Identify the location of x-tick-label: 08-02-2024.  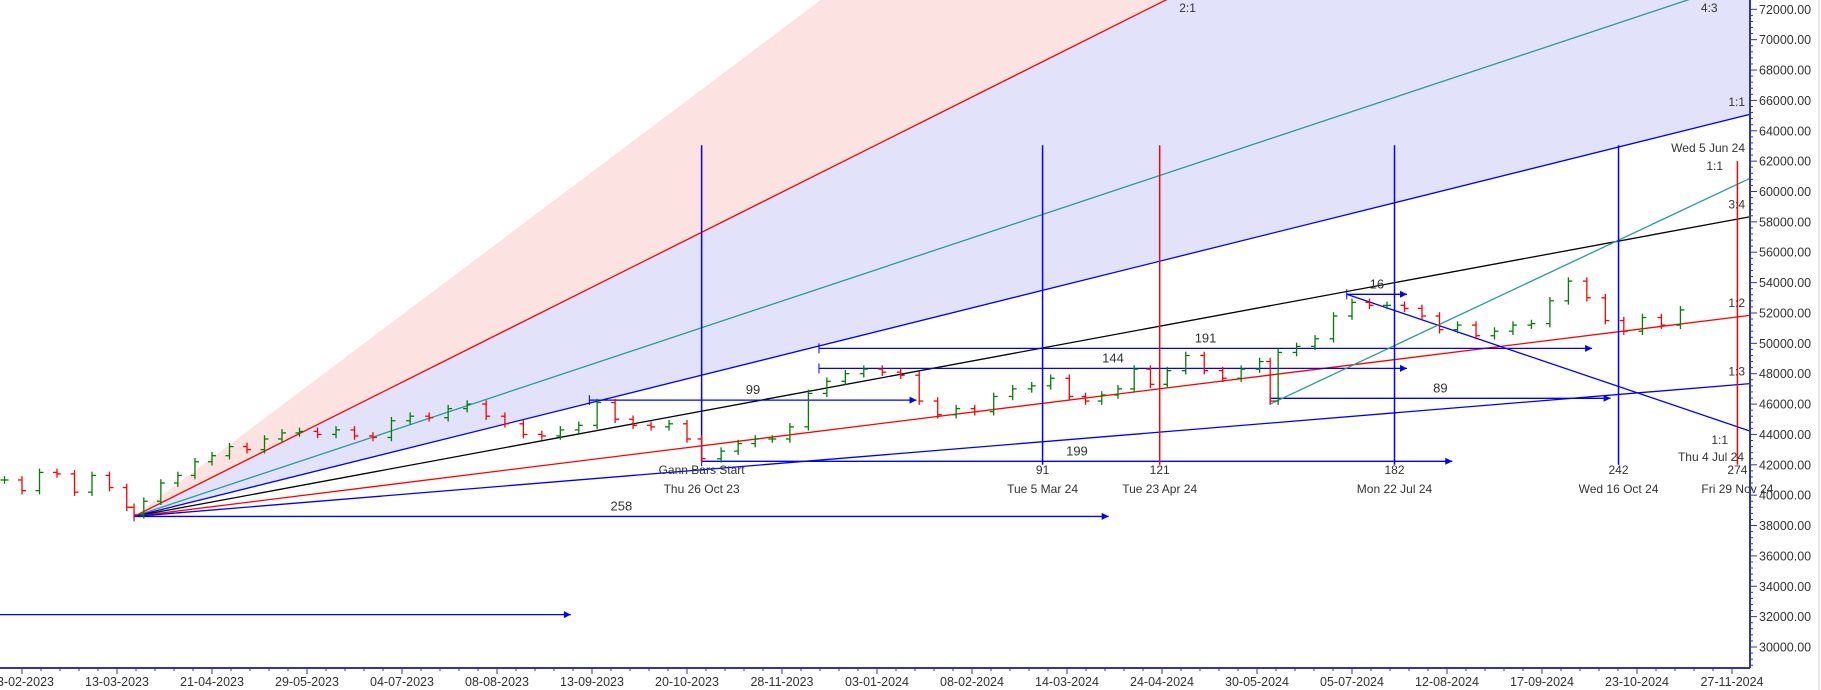
(972, 682).